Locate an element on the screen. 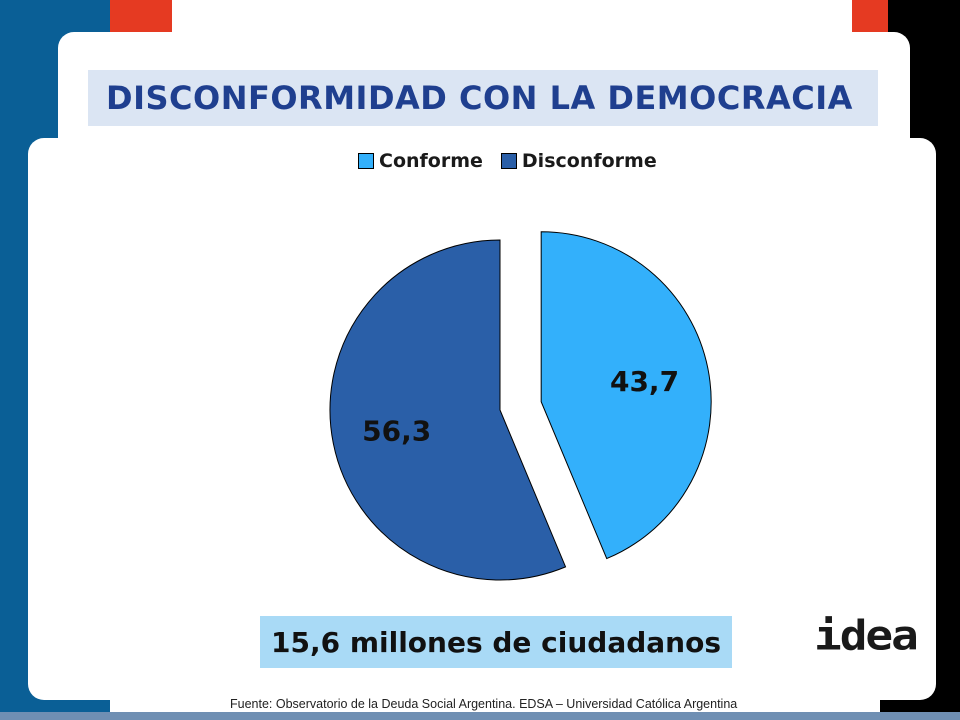  callout-box: 15,6 millones de ciudadanos is located at coordinates (496, 642).